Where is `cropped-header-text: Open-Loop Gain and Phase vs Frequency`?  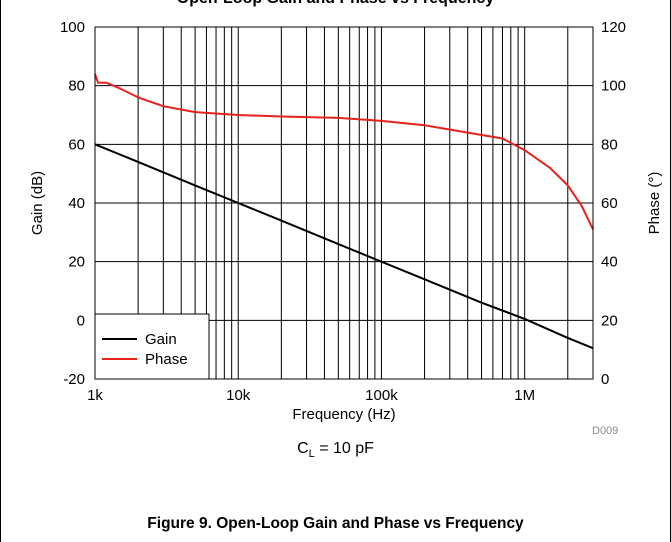
cropped-header-text: Open-Loop Gain and Phase vs Frequency is located at coordinates (335, 4).